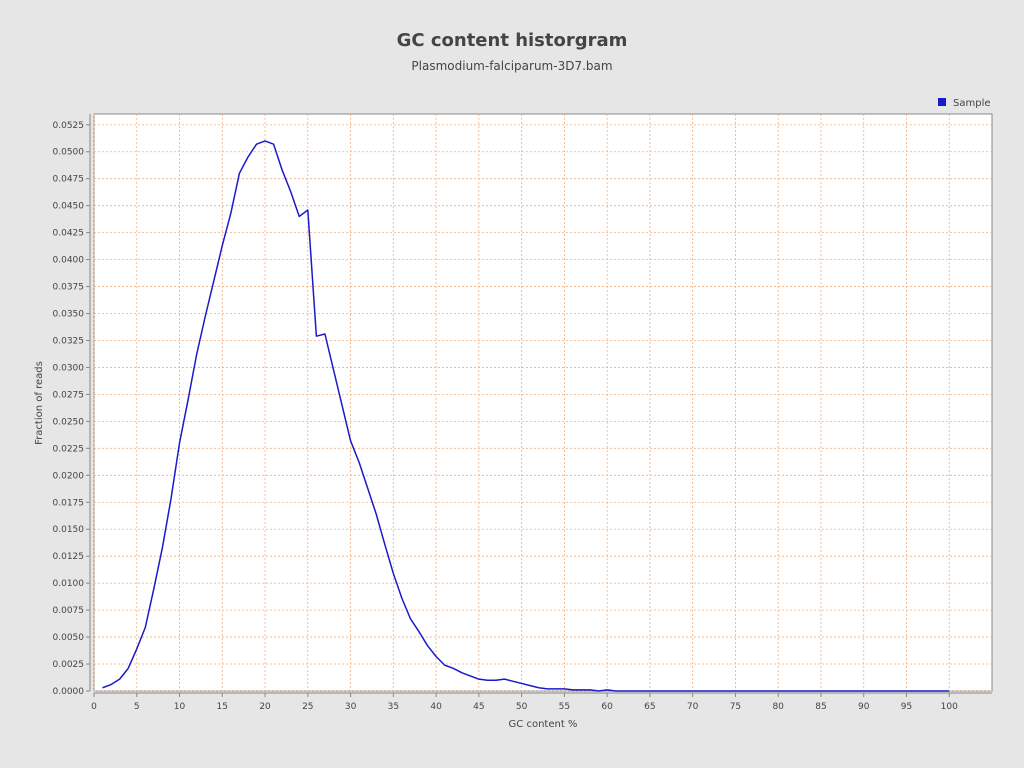 This screenshot has width=1024, height=768. What do you see at coordinates (69, 395) in the screenshot?
I see `y-tick-label: 0.0275` at bounding box center [69, 395].